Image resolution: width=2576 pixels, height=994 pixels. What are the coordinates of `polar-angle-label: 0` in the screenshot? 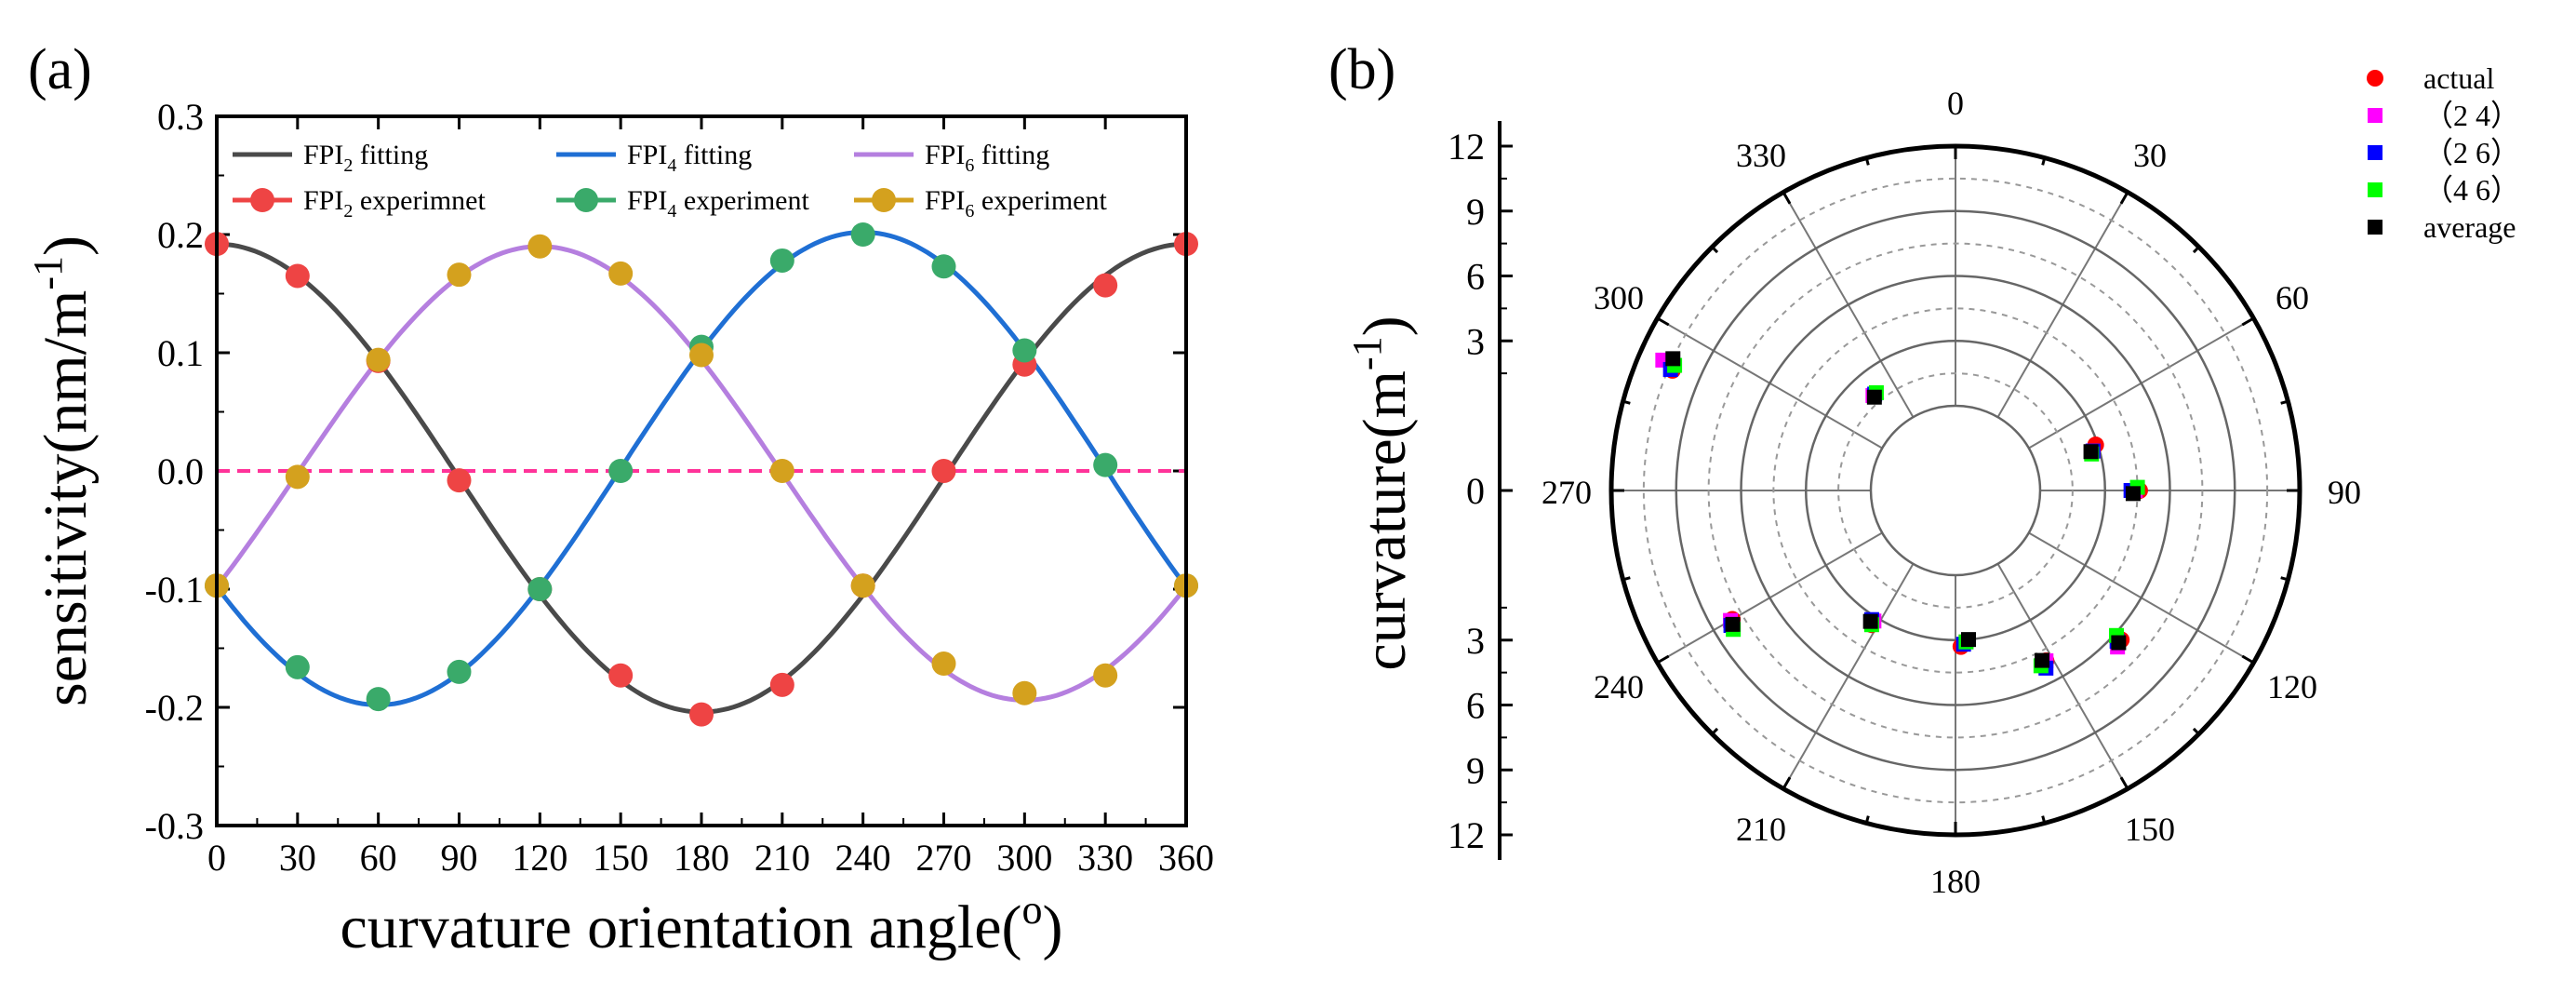 It's located at (1955, 103).